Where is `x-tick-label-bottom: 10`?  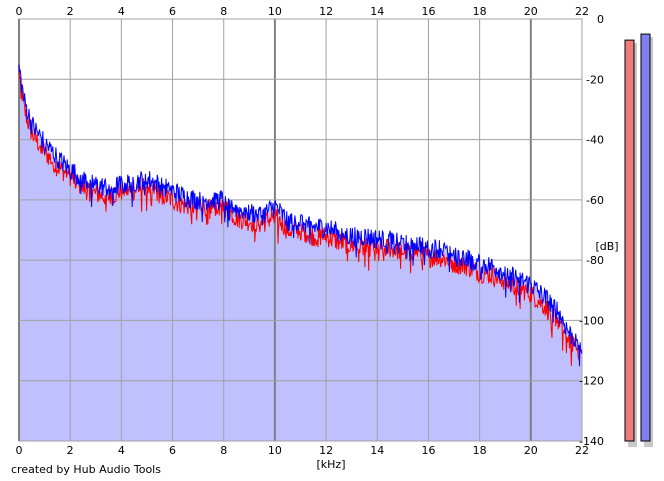 x-tick-label-bottom: 10 is located at coordinates (275, 450).